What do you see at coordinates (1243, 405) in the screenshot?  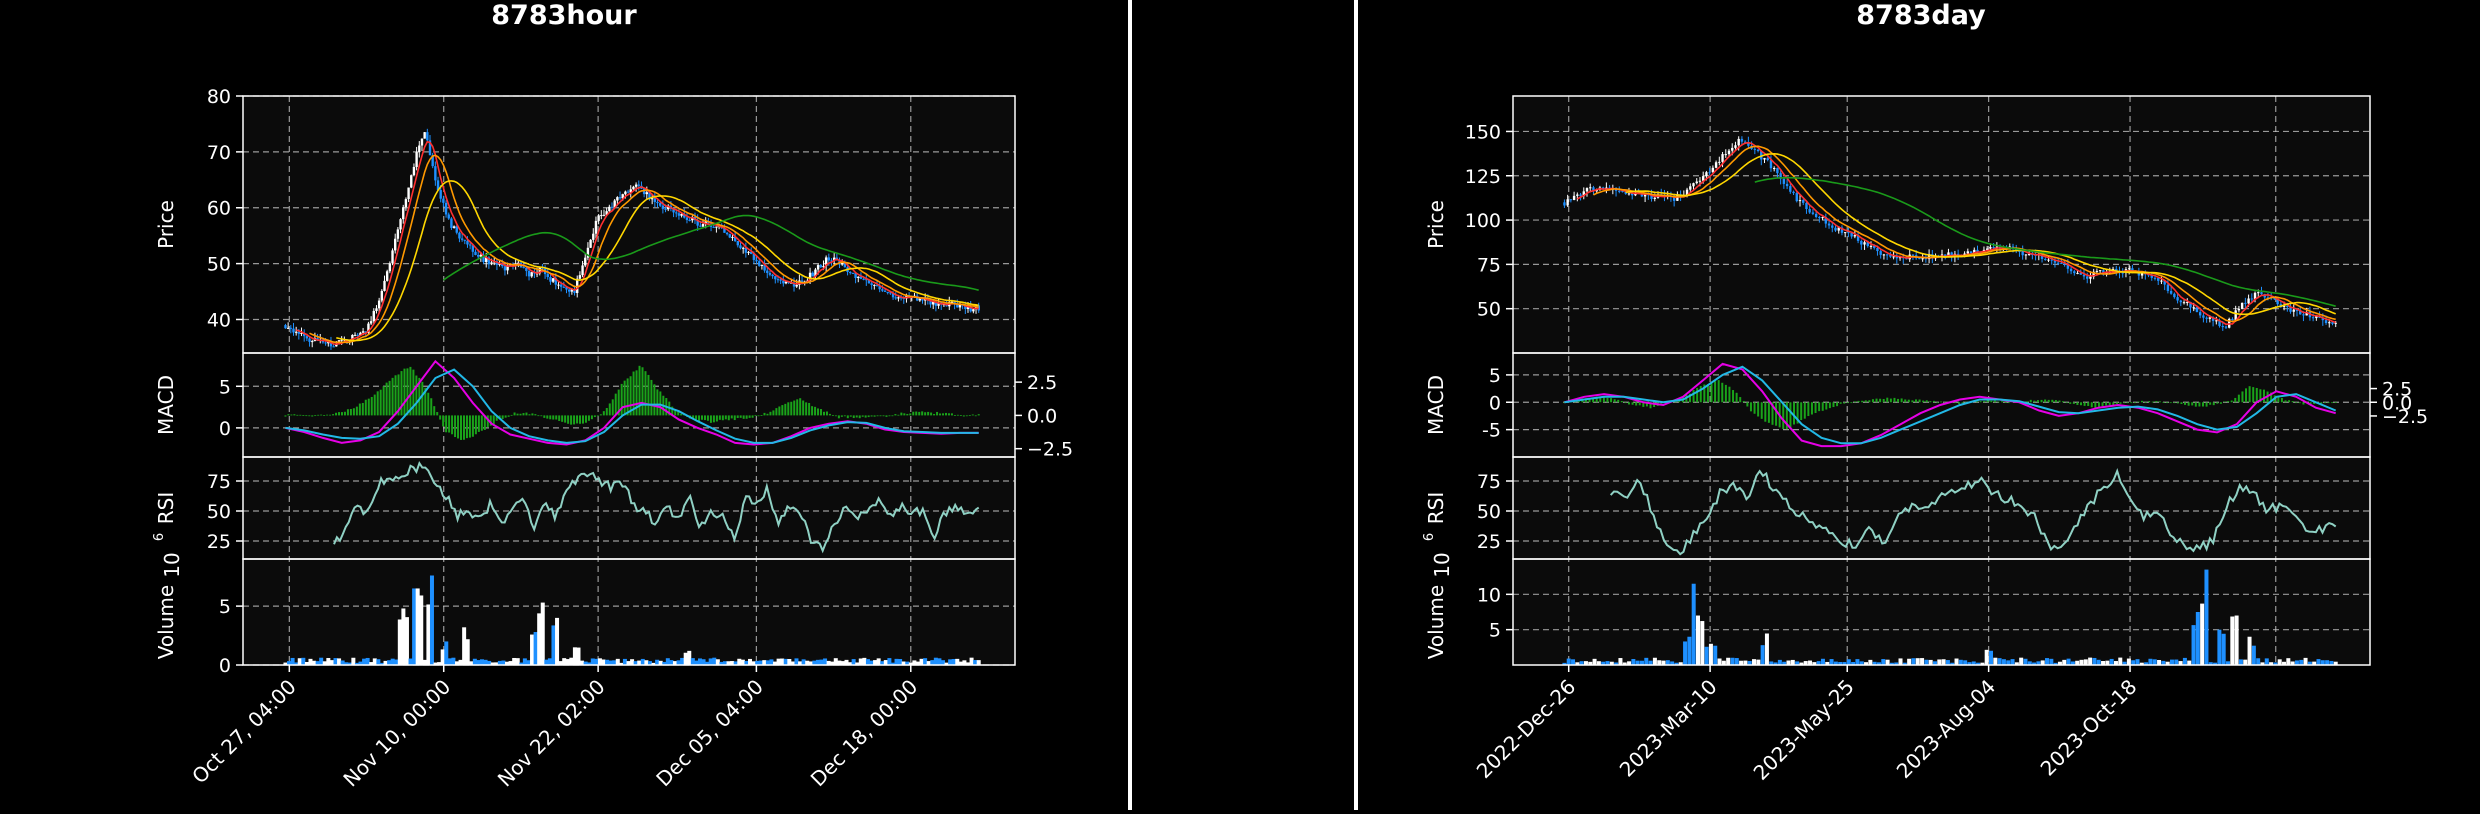 I see `figure-gap` at bounding box center [1243, 405].